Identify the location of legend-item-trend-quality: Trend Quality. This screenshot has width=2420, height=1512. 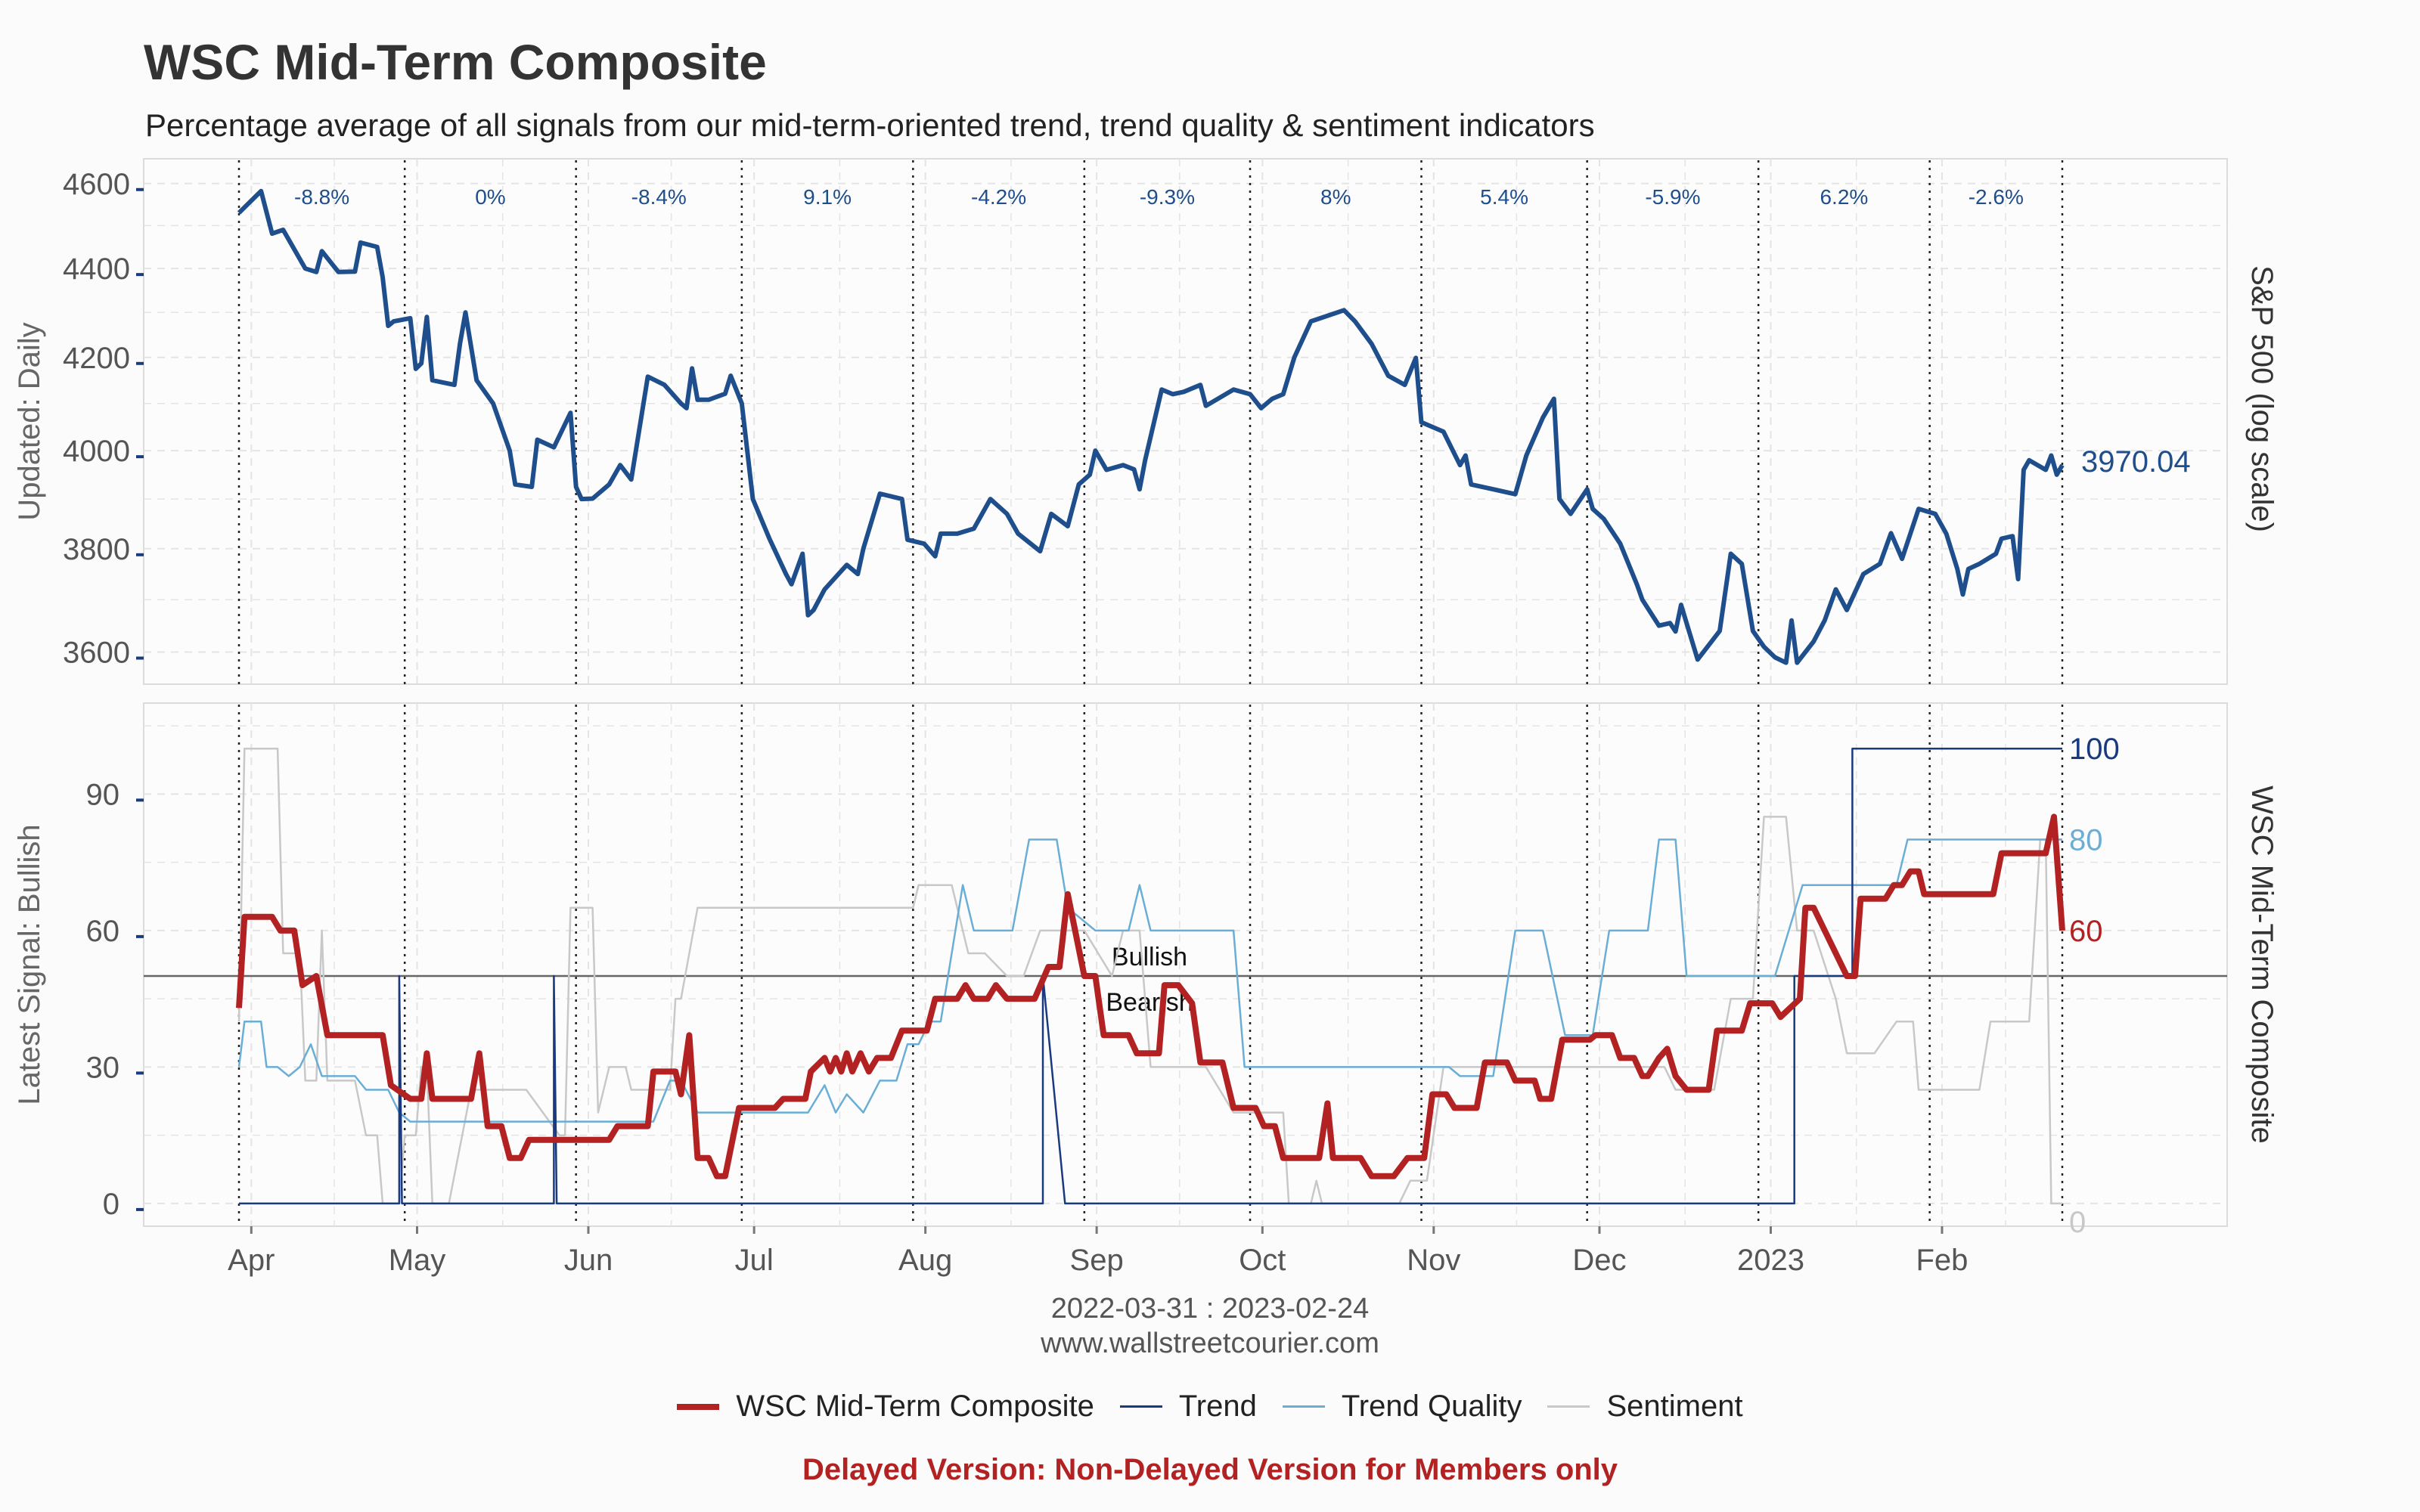
(1402, 1407).